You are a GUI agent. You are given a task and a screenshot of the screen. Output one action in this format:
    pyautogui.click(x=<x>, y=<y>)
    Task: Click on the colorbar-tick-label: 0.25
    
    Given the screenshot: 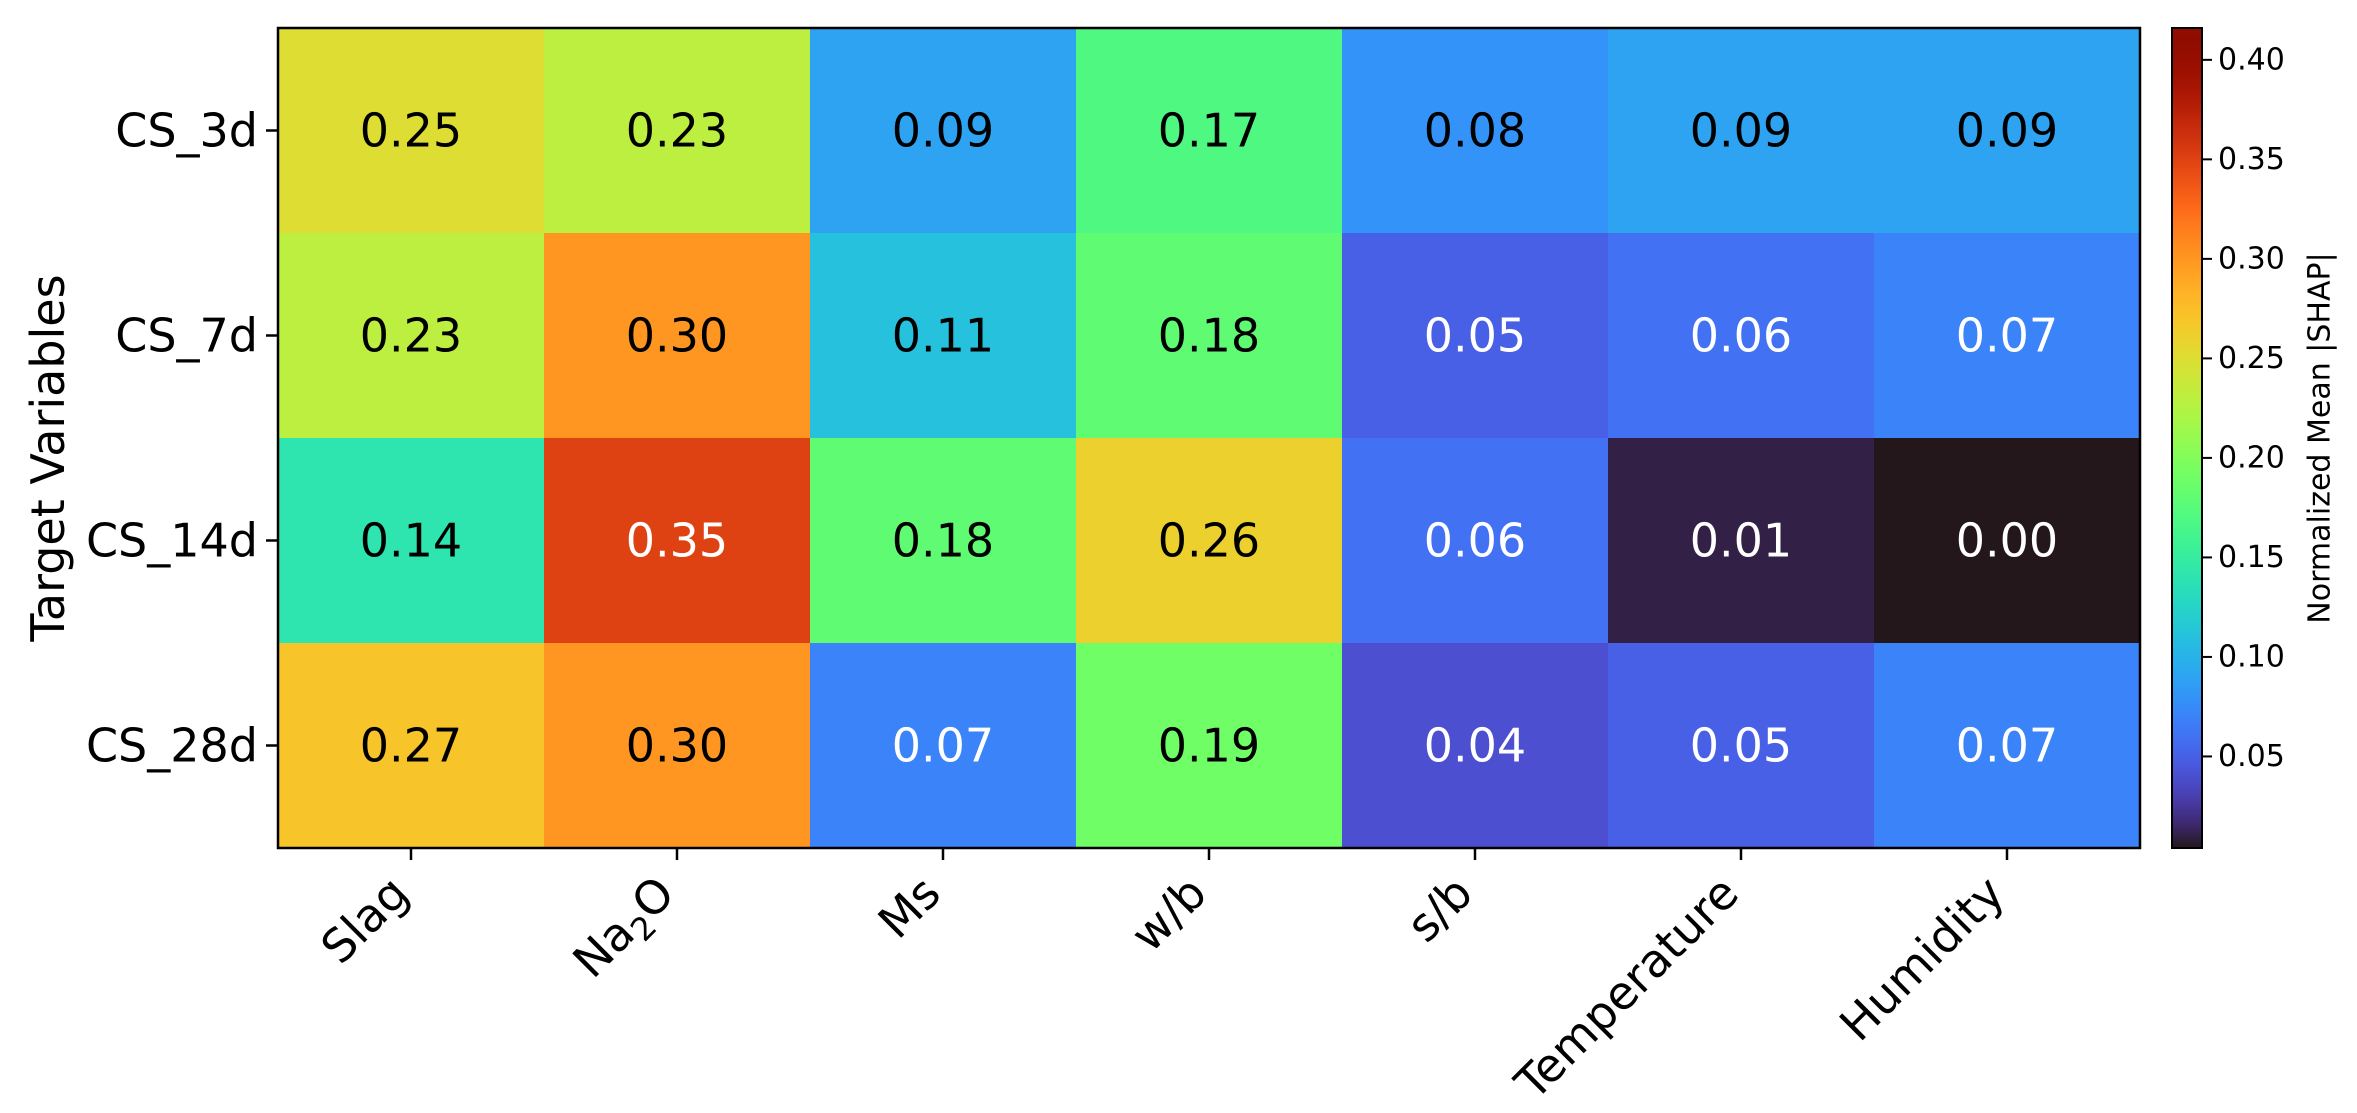 What is the action you would take?
    pyautogui.click(x=2251, y=358)
    